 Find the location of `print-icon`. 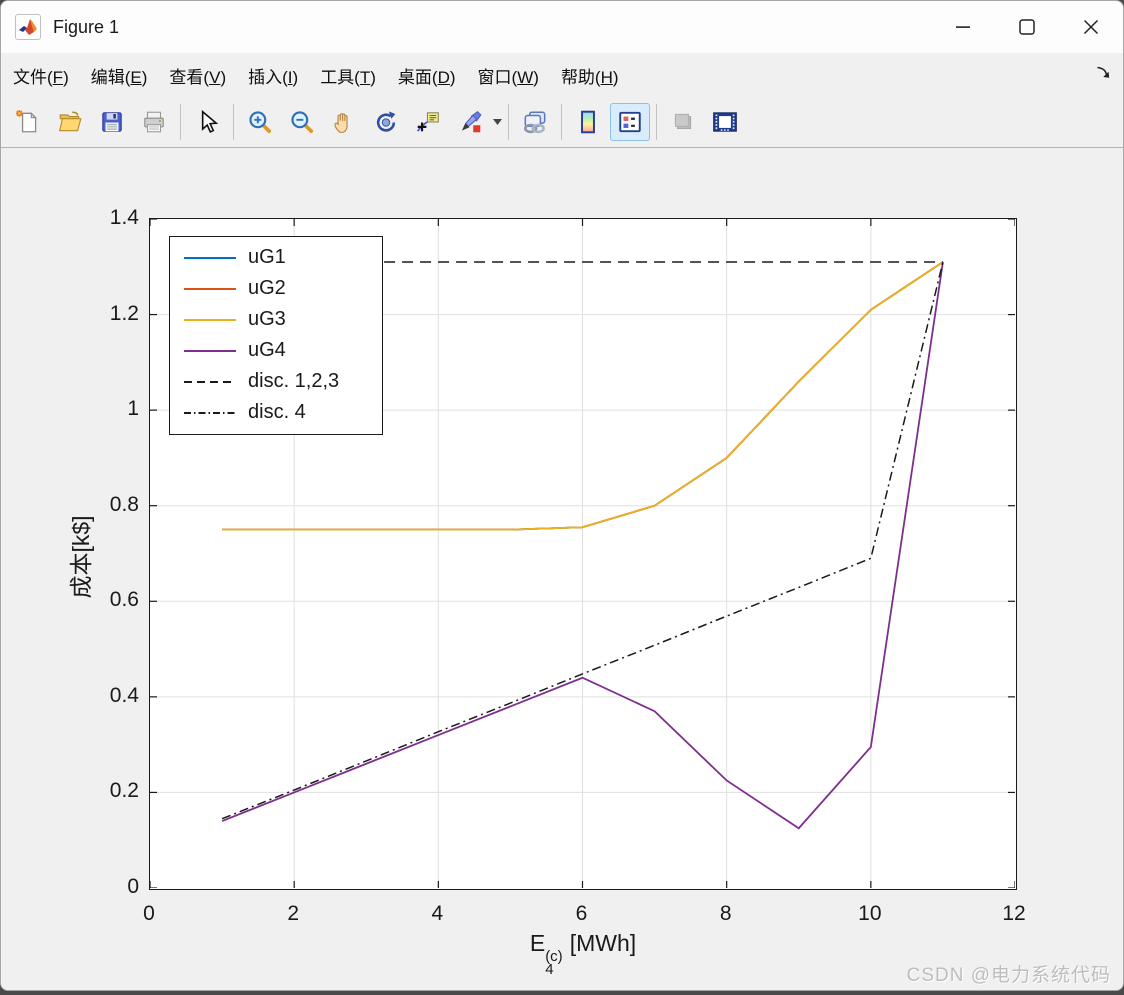

print-icon is located at coordinates (154, 122).